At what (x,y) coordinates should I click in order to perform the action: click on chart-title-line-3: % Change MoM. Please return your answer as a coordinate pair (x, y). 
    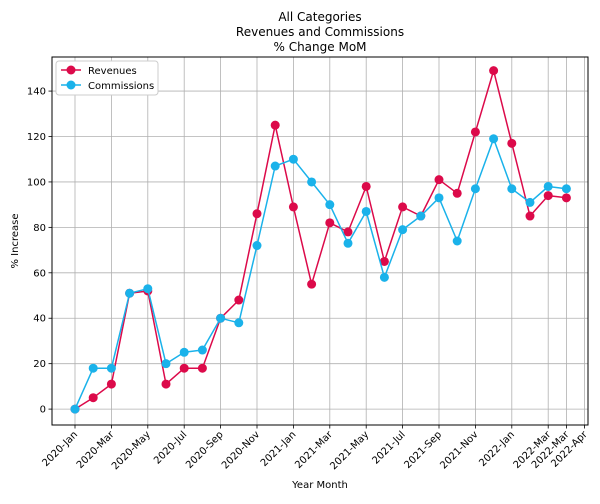
    Looking at the image, I should click on (319, 47).